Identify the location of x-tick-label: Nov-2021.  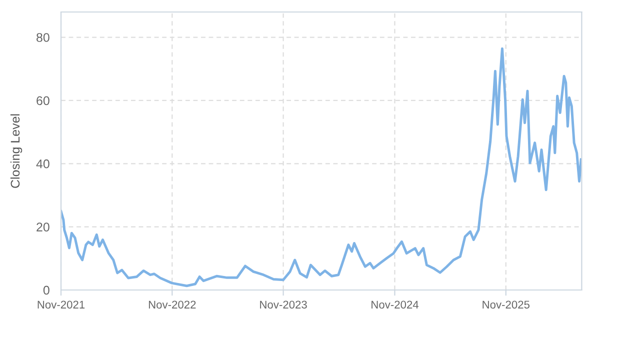
(61, 304).